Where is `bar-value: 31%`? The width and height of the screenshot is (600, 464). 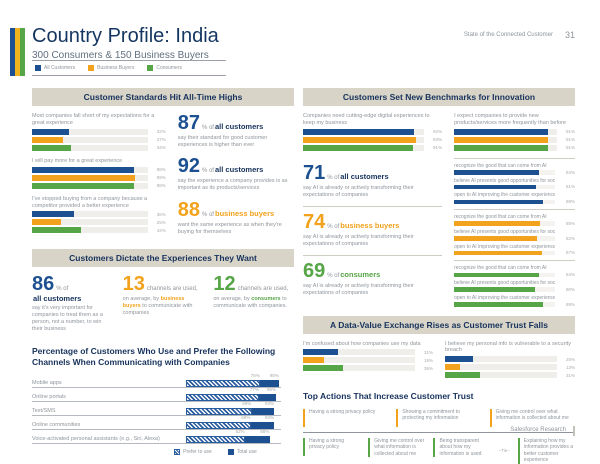 bar-value: 31% is located at coordinates (428, 352).